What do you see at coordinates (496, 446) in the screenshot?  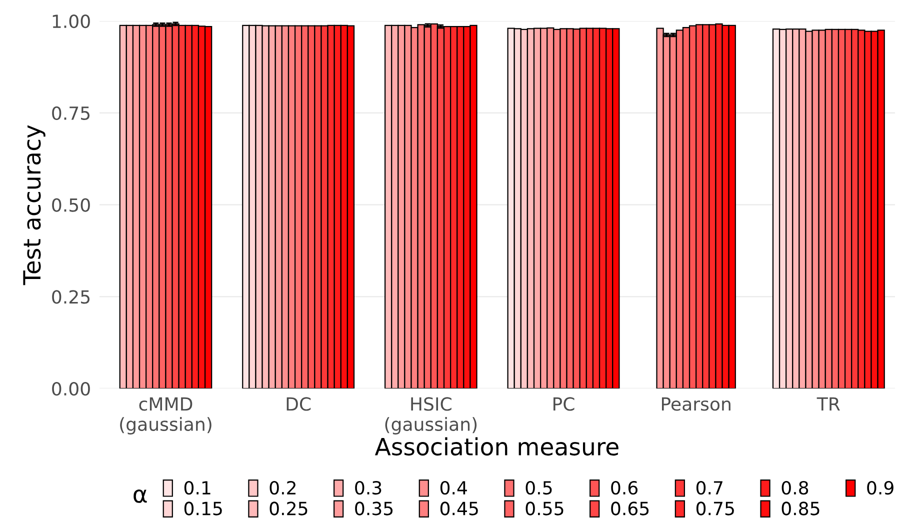 I see `x-axis-title: Association measure` at bounding box center [496, 446].